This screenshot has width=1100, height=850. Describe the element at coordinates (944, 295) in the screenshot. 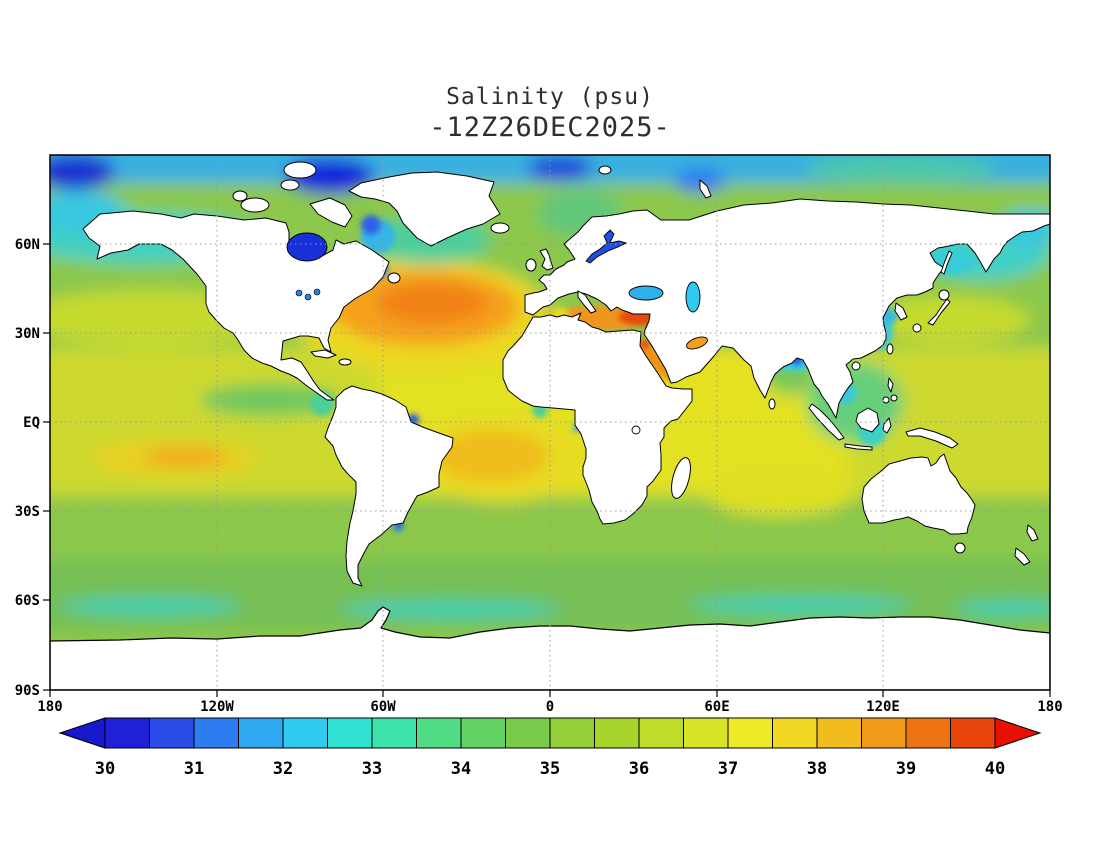

I see `island-hokkaido` at that location.